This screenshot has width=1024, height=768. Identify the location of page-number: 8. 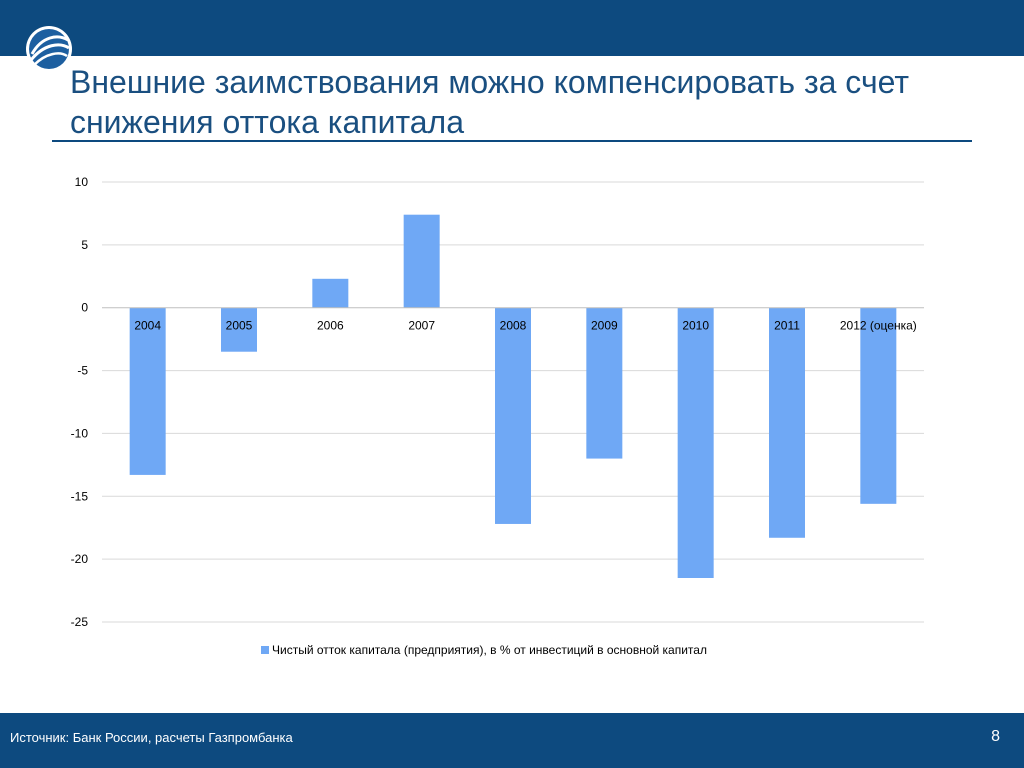
(995, 736).